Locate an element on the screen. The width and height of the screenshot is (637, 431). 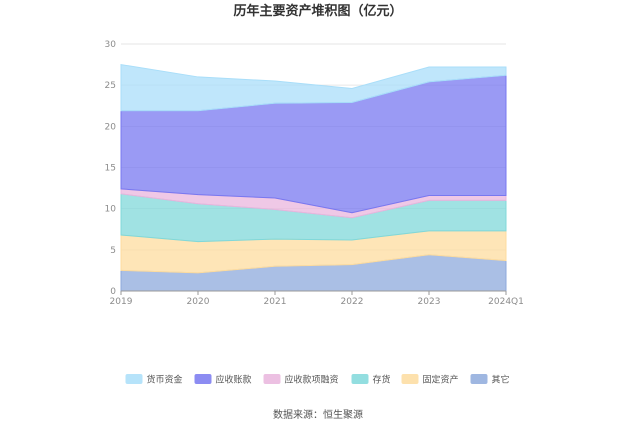
y-tick-label: 0 is located at coordinates (113, 292).